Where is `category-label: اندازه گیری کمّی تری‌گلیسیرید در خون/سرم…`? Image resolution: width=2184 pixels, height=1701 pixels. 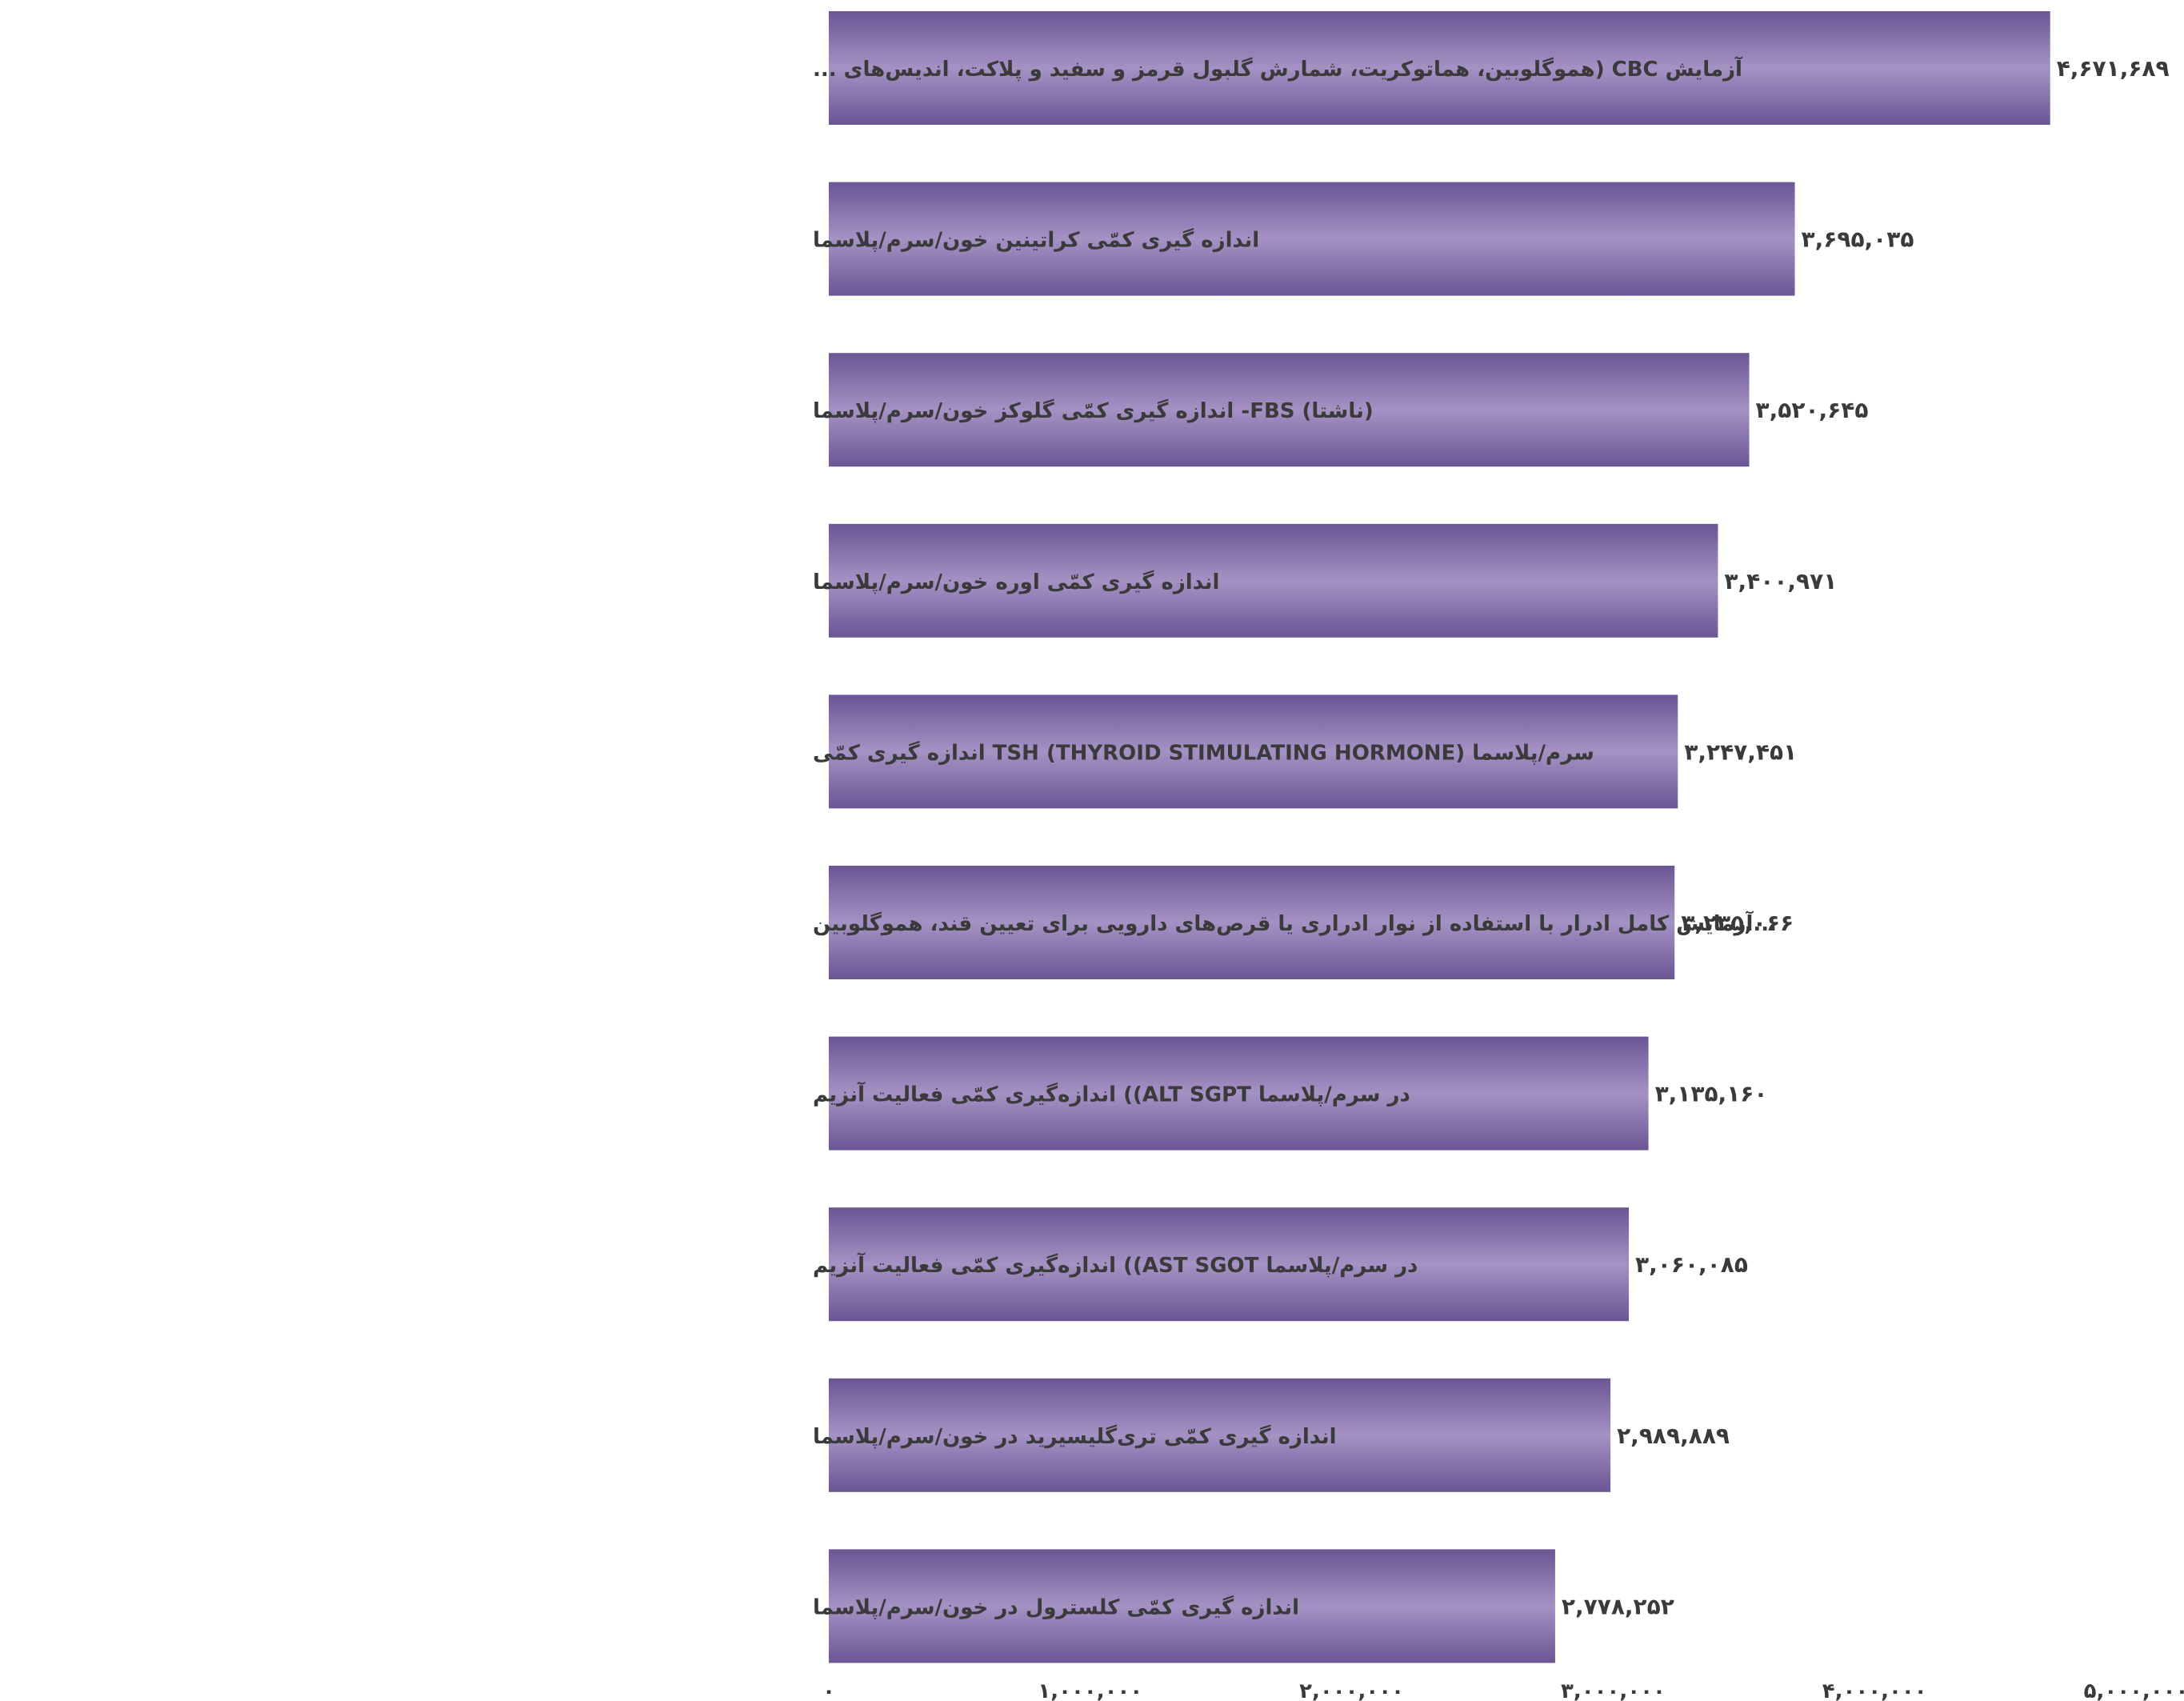
category-label: اندازه گیری کمّی تری‌گلیسیرید در خون/سرم… is located at coordinates (1075, 1436).